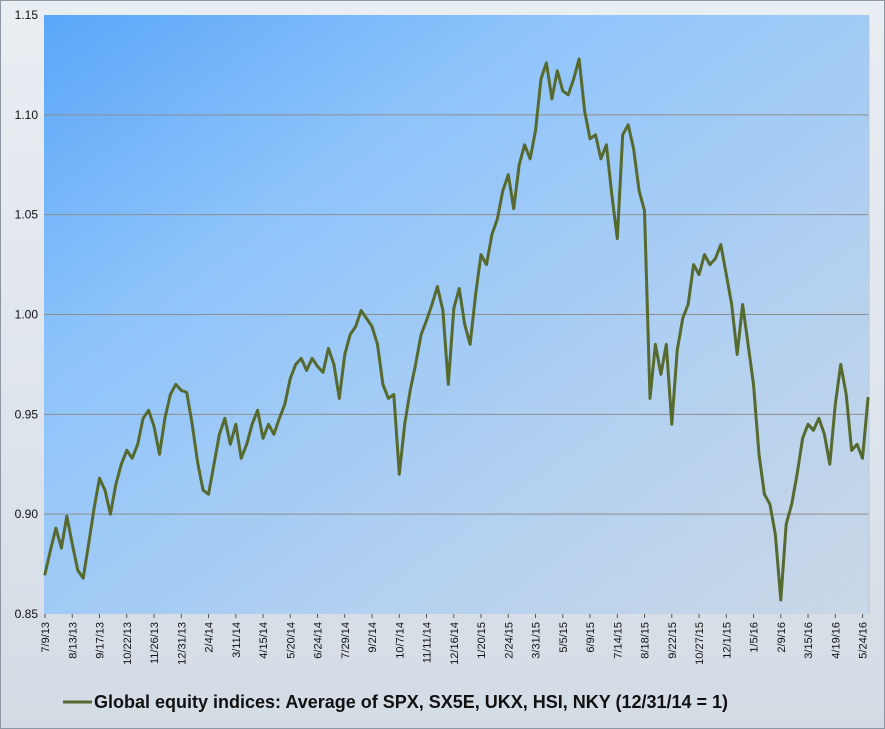  What do you see at coordinates (27, 15) in the screenshot?
I see `y-tick-label: 1.15` at bounding box center [27, 15].